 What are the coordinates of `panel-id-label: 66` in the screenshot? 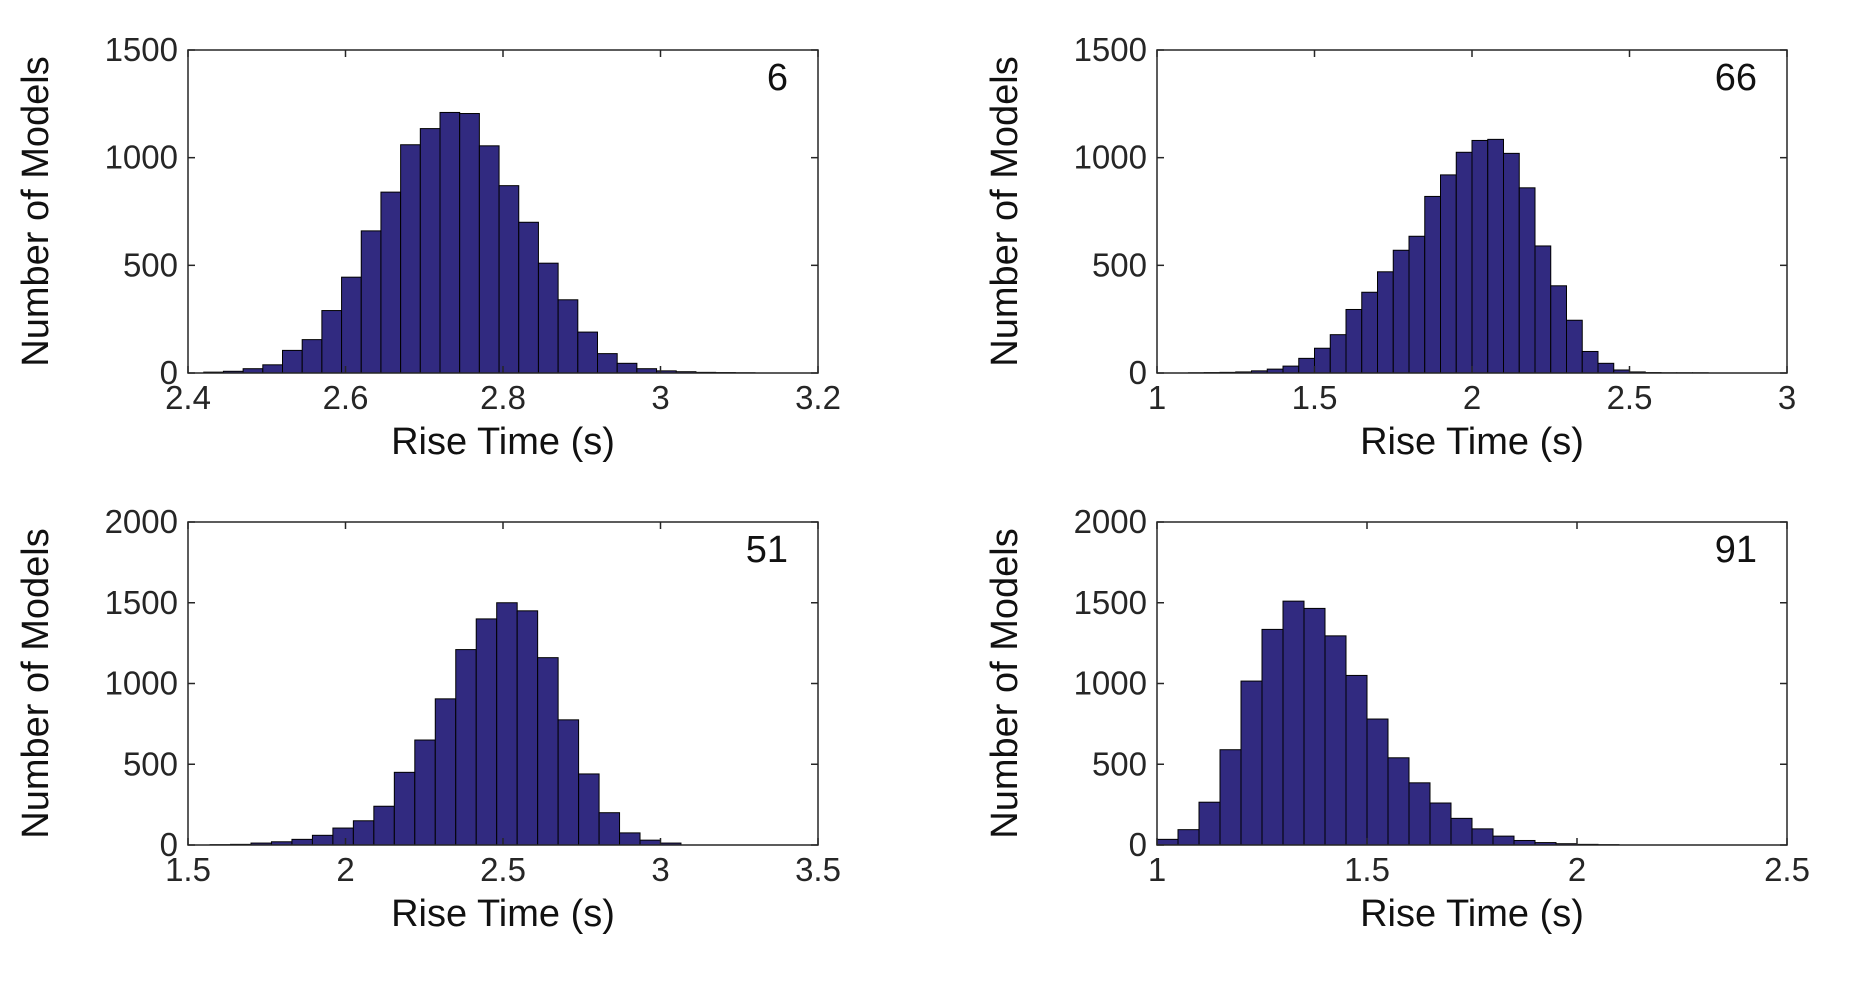 It's located at (1736, 78).